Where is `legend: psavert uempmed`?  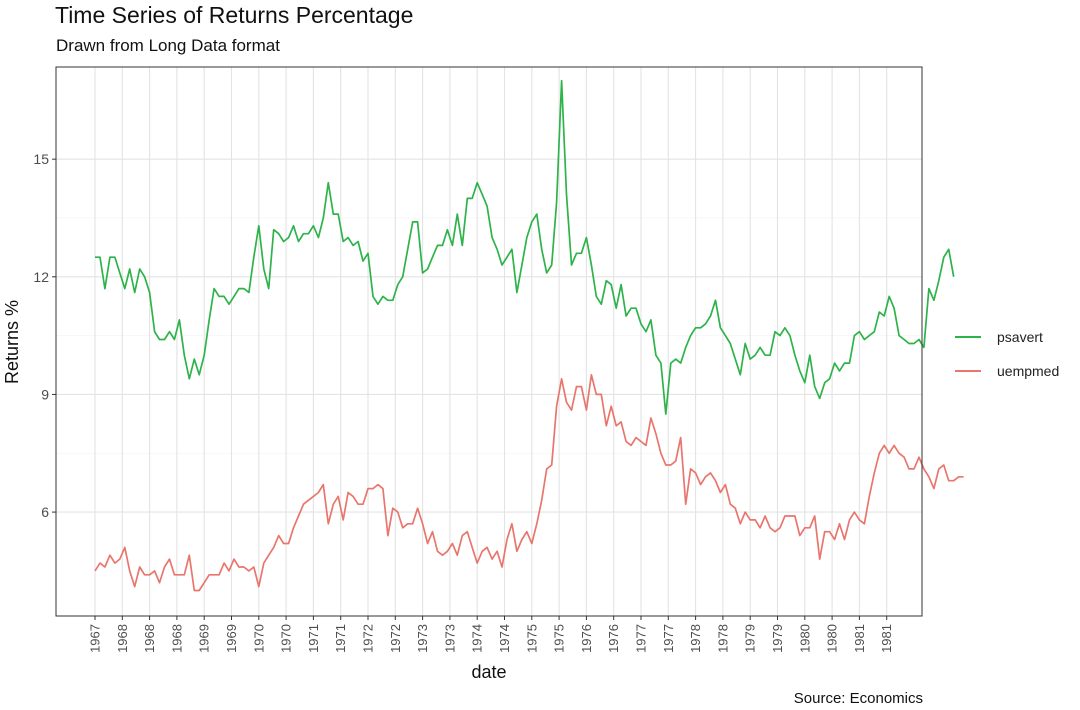
legend: psavert uempmed is located at coordinates (1007, 354).